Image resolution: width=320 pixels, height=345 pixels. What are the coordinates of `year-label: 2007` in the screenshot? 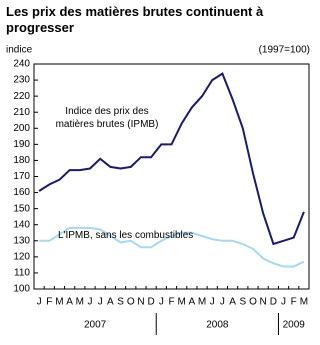 It's located at (95, 325).